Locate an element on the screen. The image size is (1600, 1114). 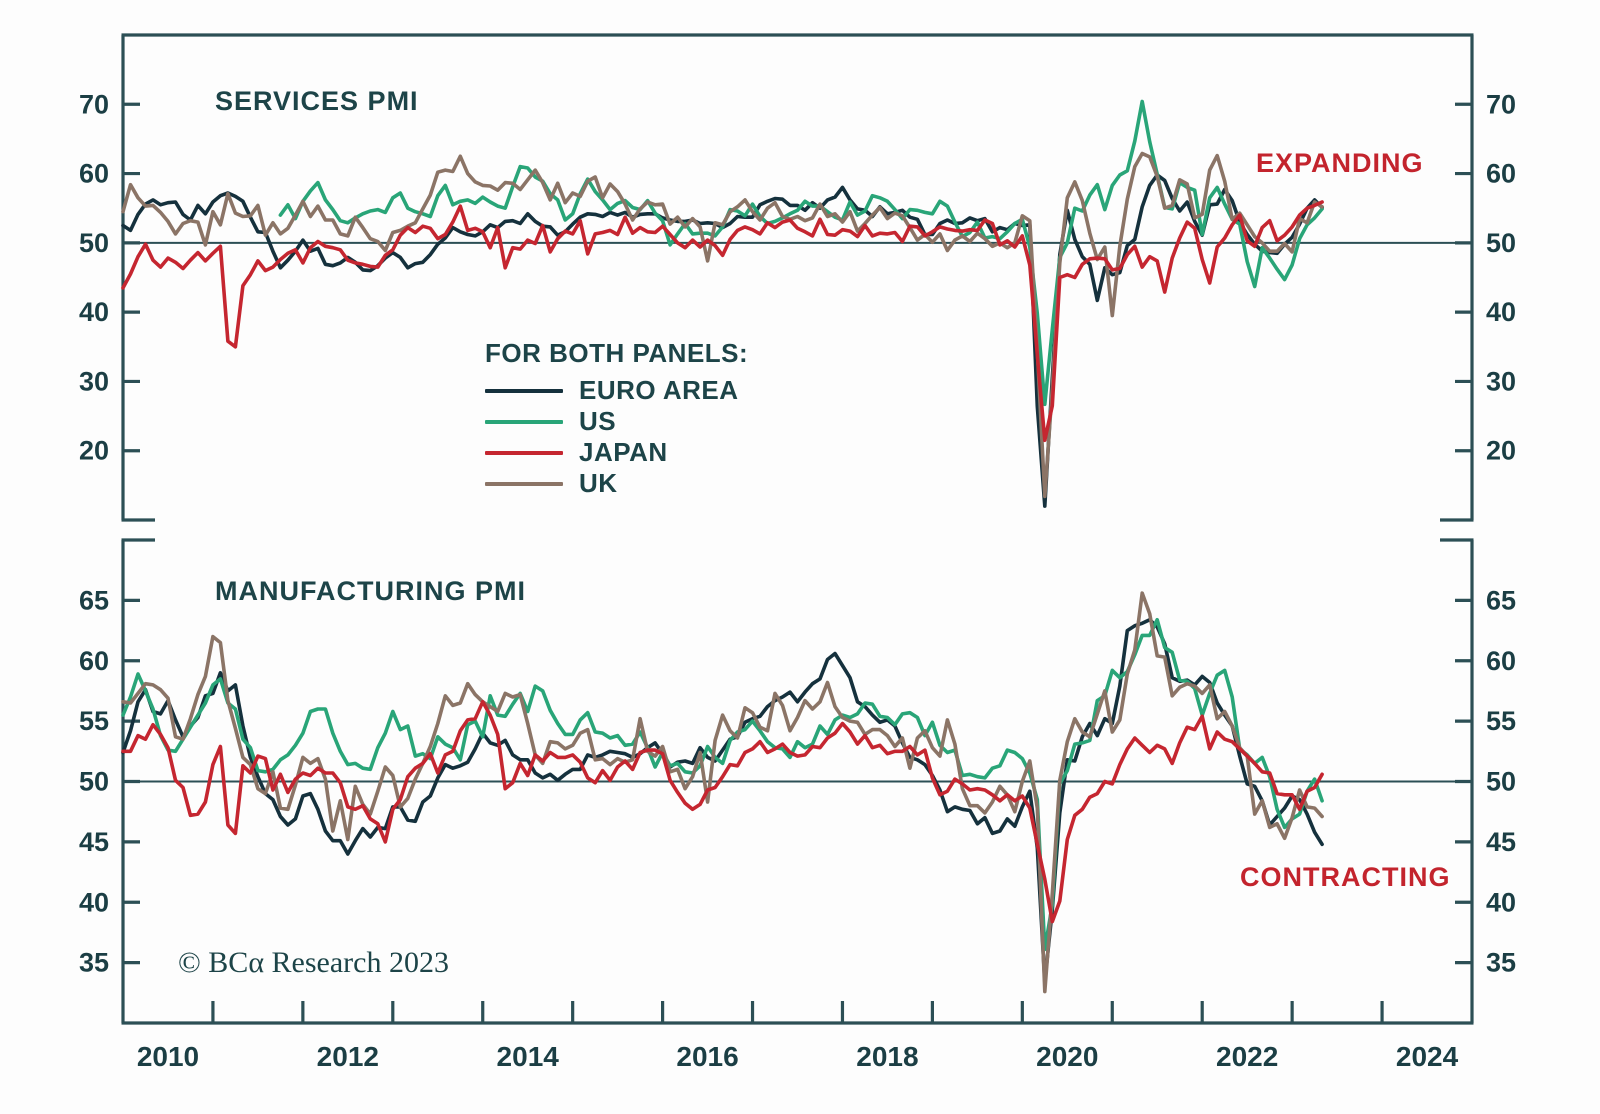
legend-label-us: US is located at coordinates (598, 421).